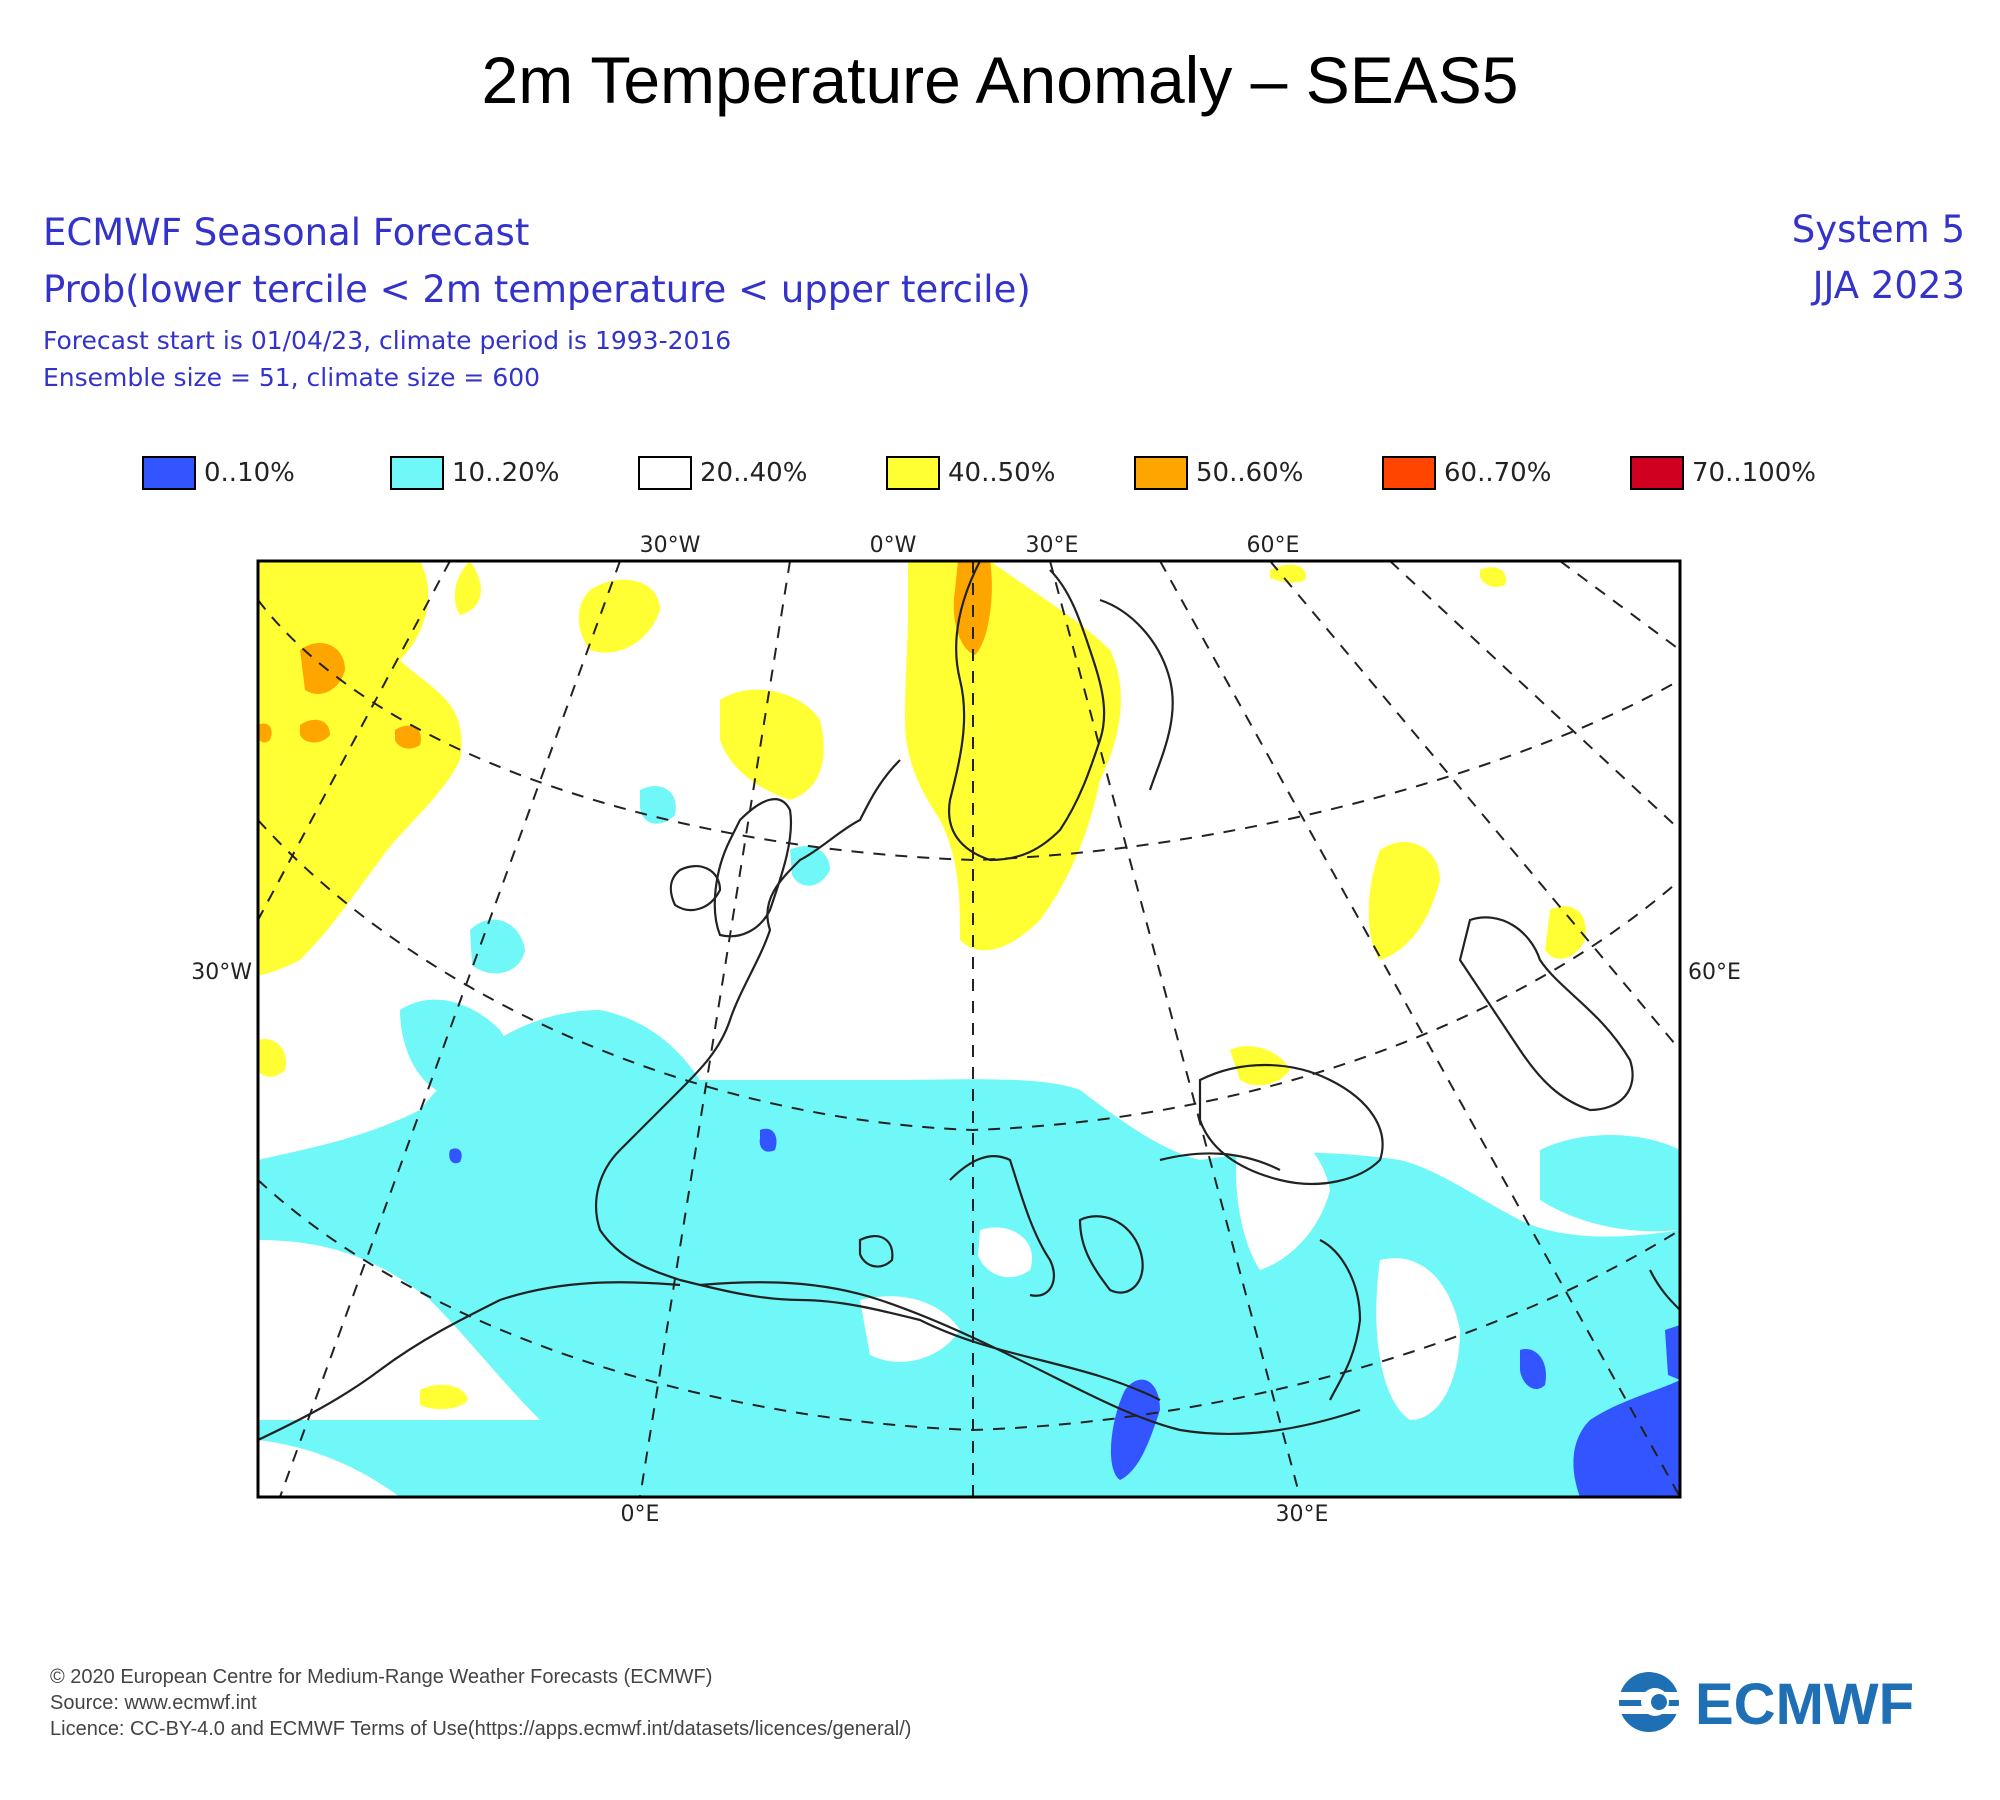  What do you see at coordinates (859, 1312) in the screenshot?
I see `white-land-gaps` at bounding box center [859, 1312].